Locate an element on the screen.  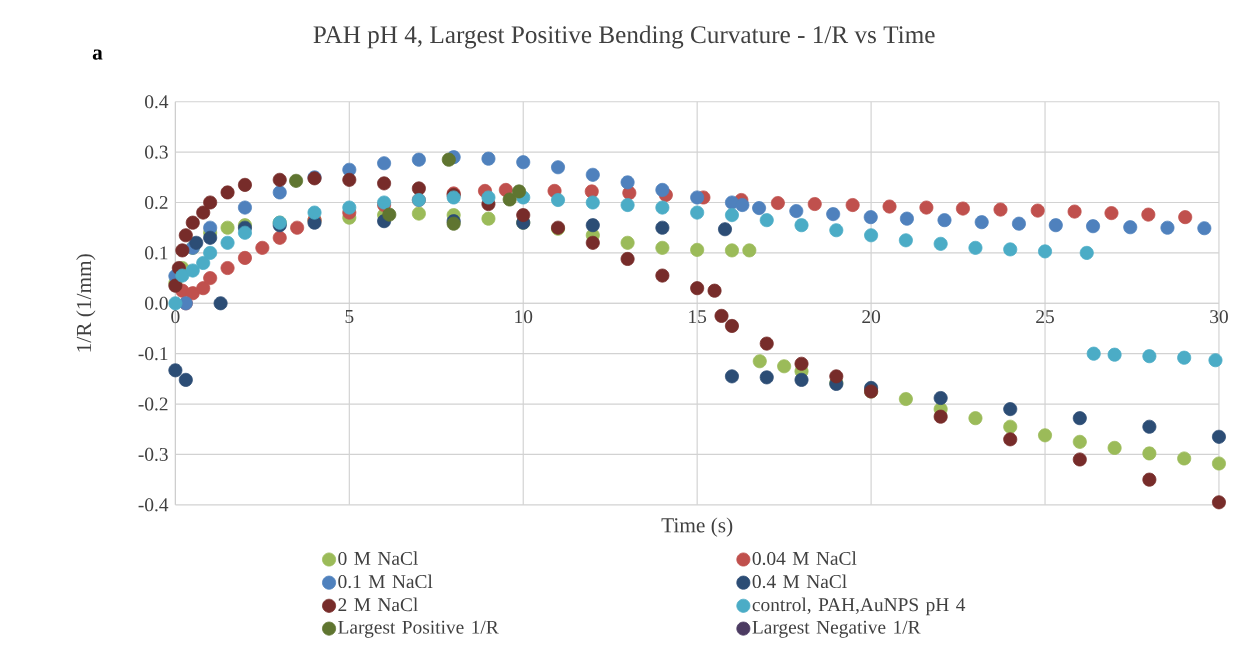
x-tick-label: 10 is located at coordinates (524, 317).